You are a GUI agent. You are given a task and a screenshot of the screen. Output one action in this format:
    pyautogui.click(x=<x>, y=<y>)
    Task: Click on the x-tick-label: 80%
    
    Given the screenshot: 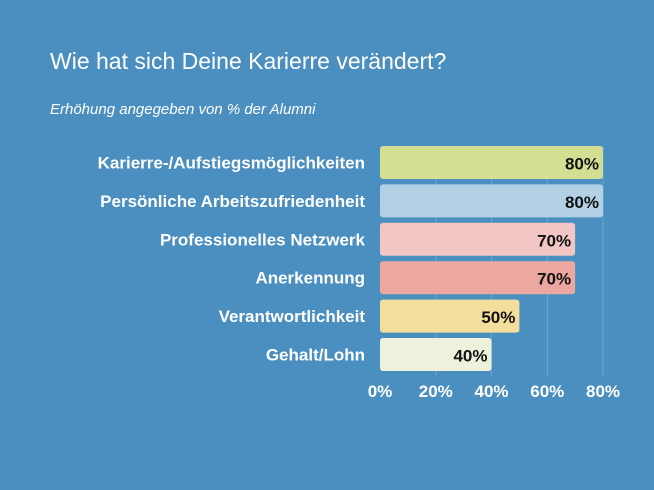 What is the action you would take?
    pyautogui.click(x=603, y=391)
    